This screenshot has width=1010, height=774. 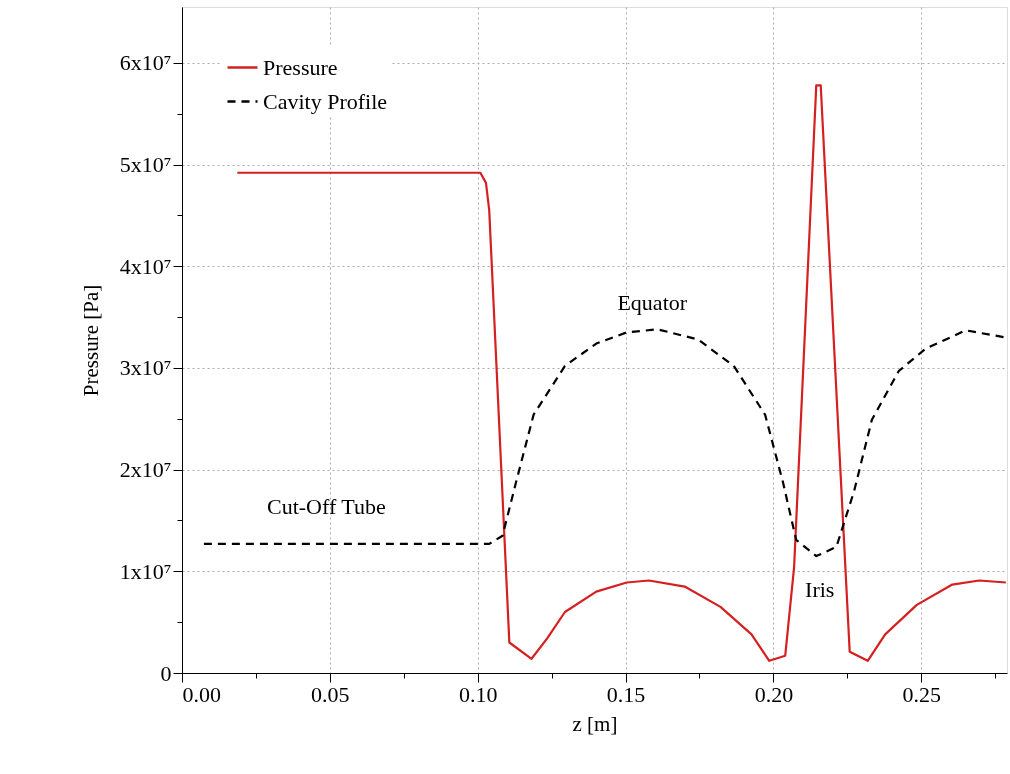 I want to click on y-tick-label: 2x10⁷, so click(x=145, y=470).